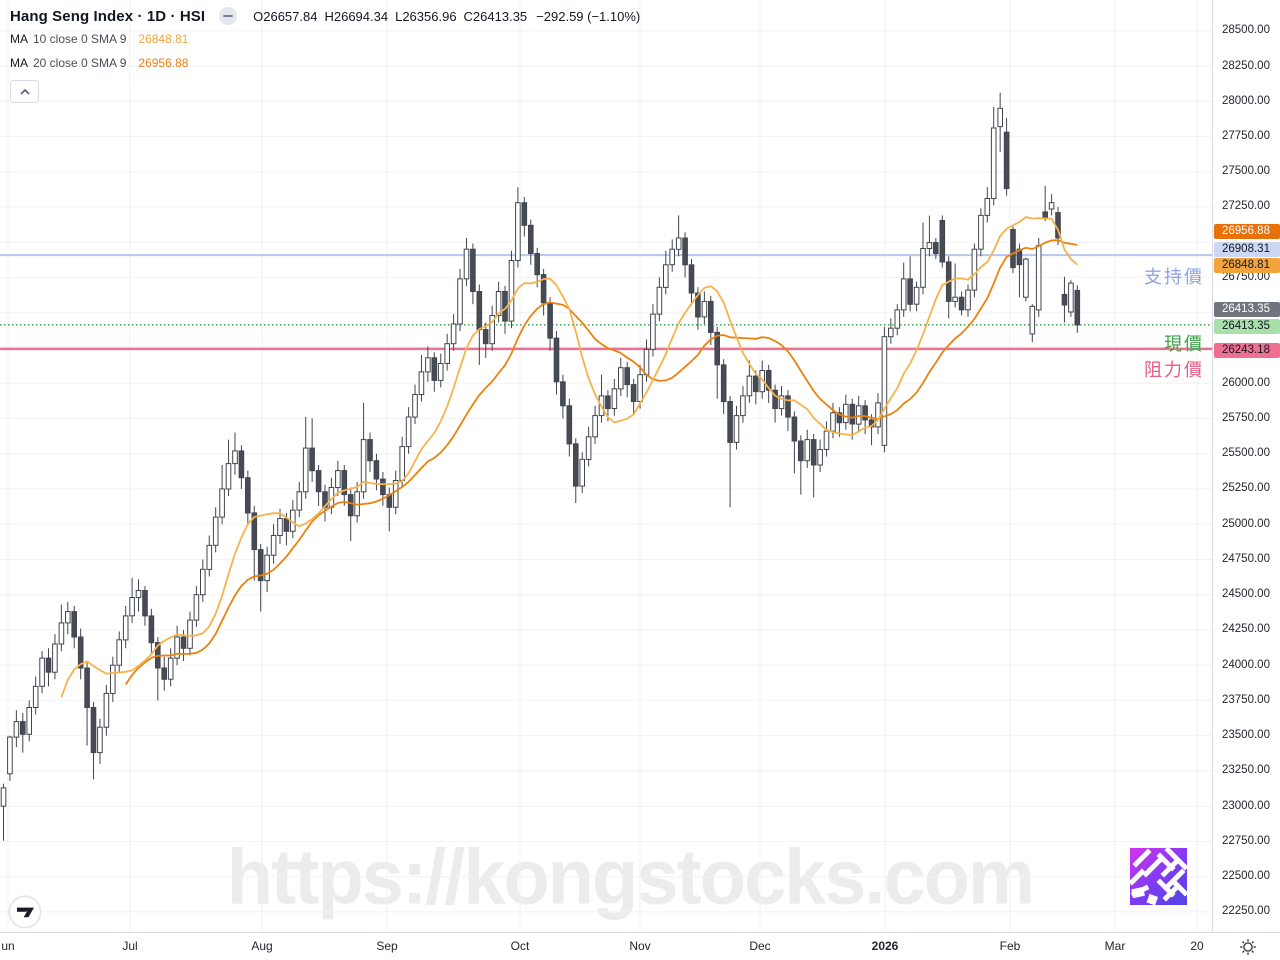  What do you see at coordinates (1197, 946) in the screenshot?
I see `x-axis-label: 20` at bounding box center [1197, 946].